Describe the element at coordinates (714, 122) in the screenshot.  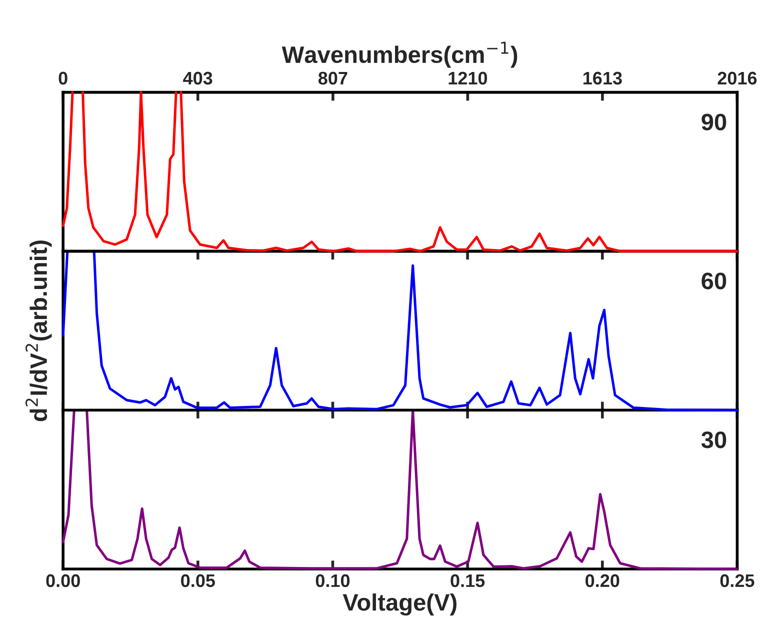
I see `annotation: 90` at that location.